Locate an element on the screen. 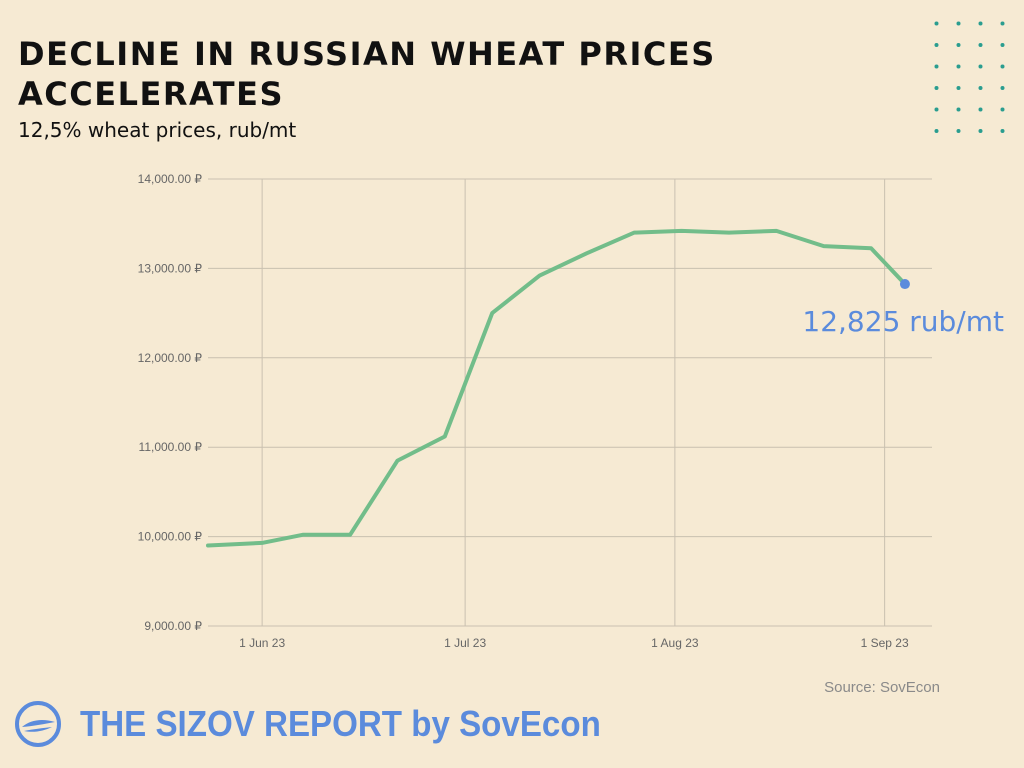  y-tick-label: 13,000.00 ₽ is located at coordinates (170, 268).